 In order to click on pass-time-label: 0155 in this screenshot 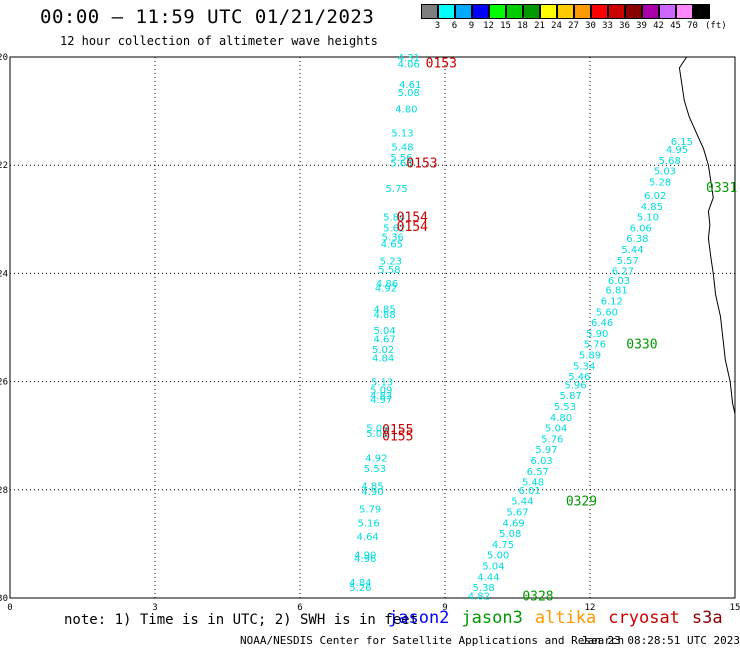, I will do `click(397, 437)`.